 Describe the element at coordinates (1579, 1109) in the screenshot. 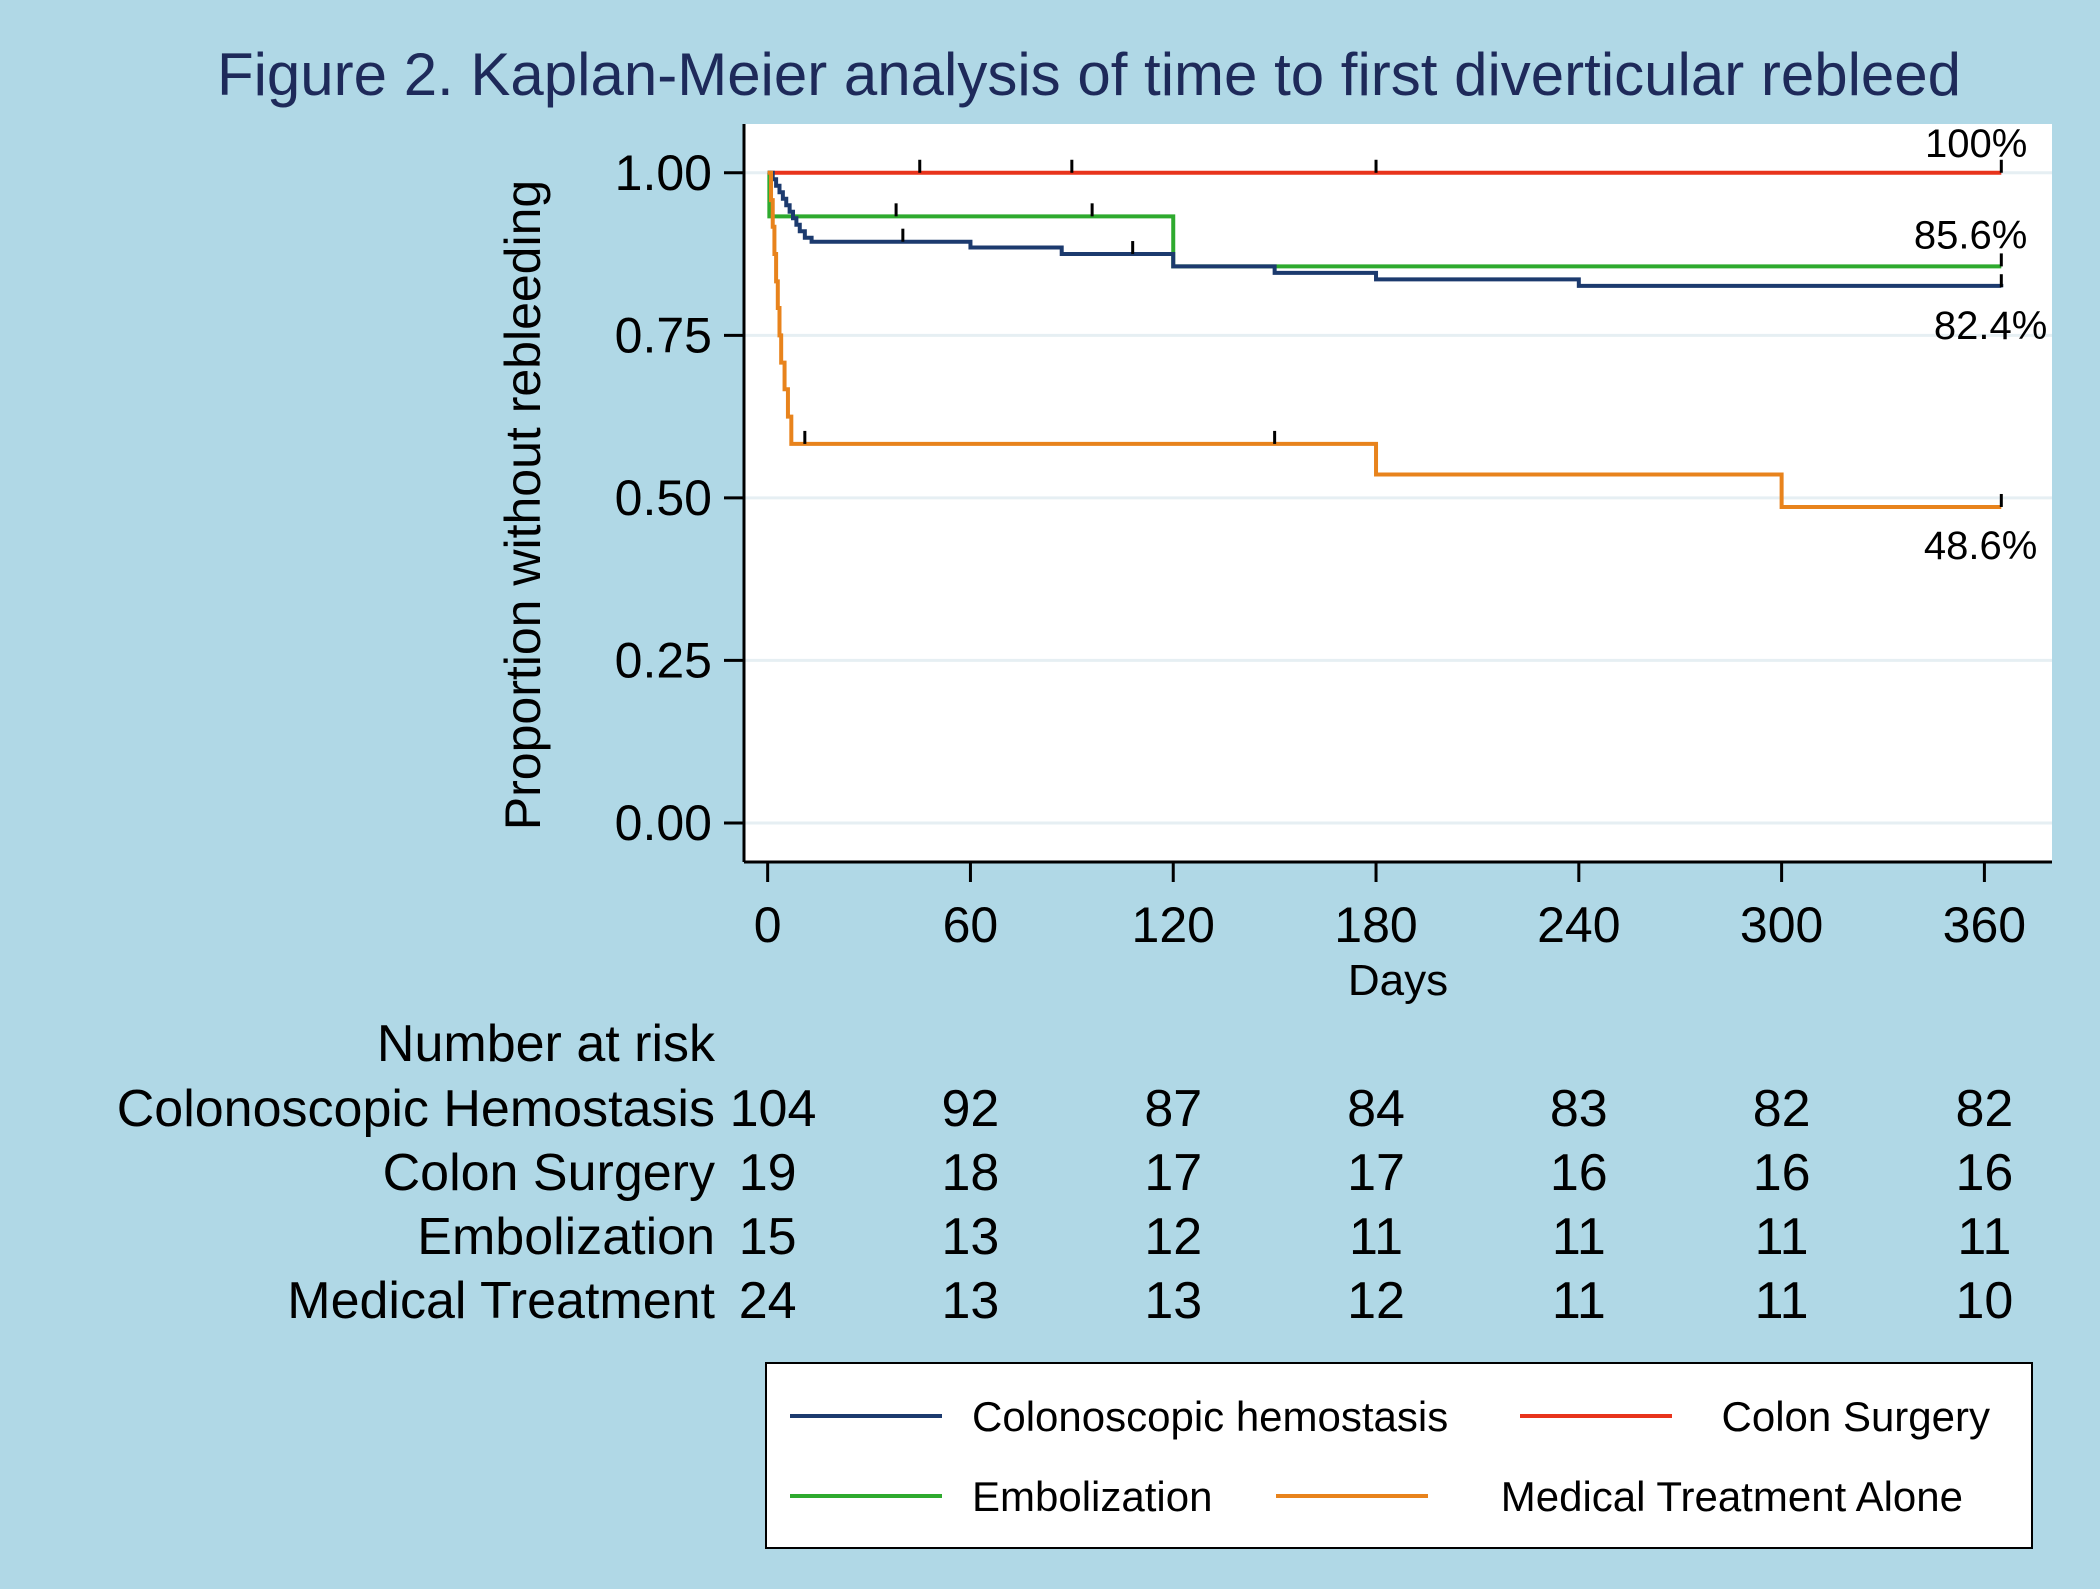

I see `risk-value: 83` at that location.